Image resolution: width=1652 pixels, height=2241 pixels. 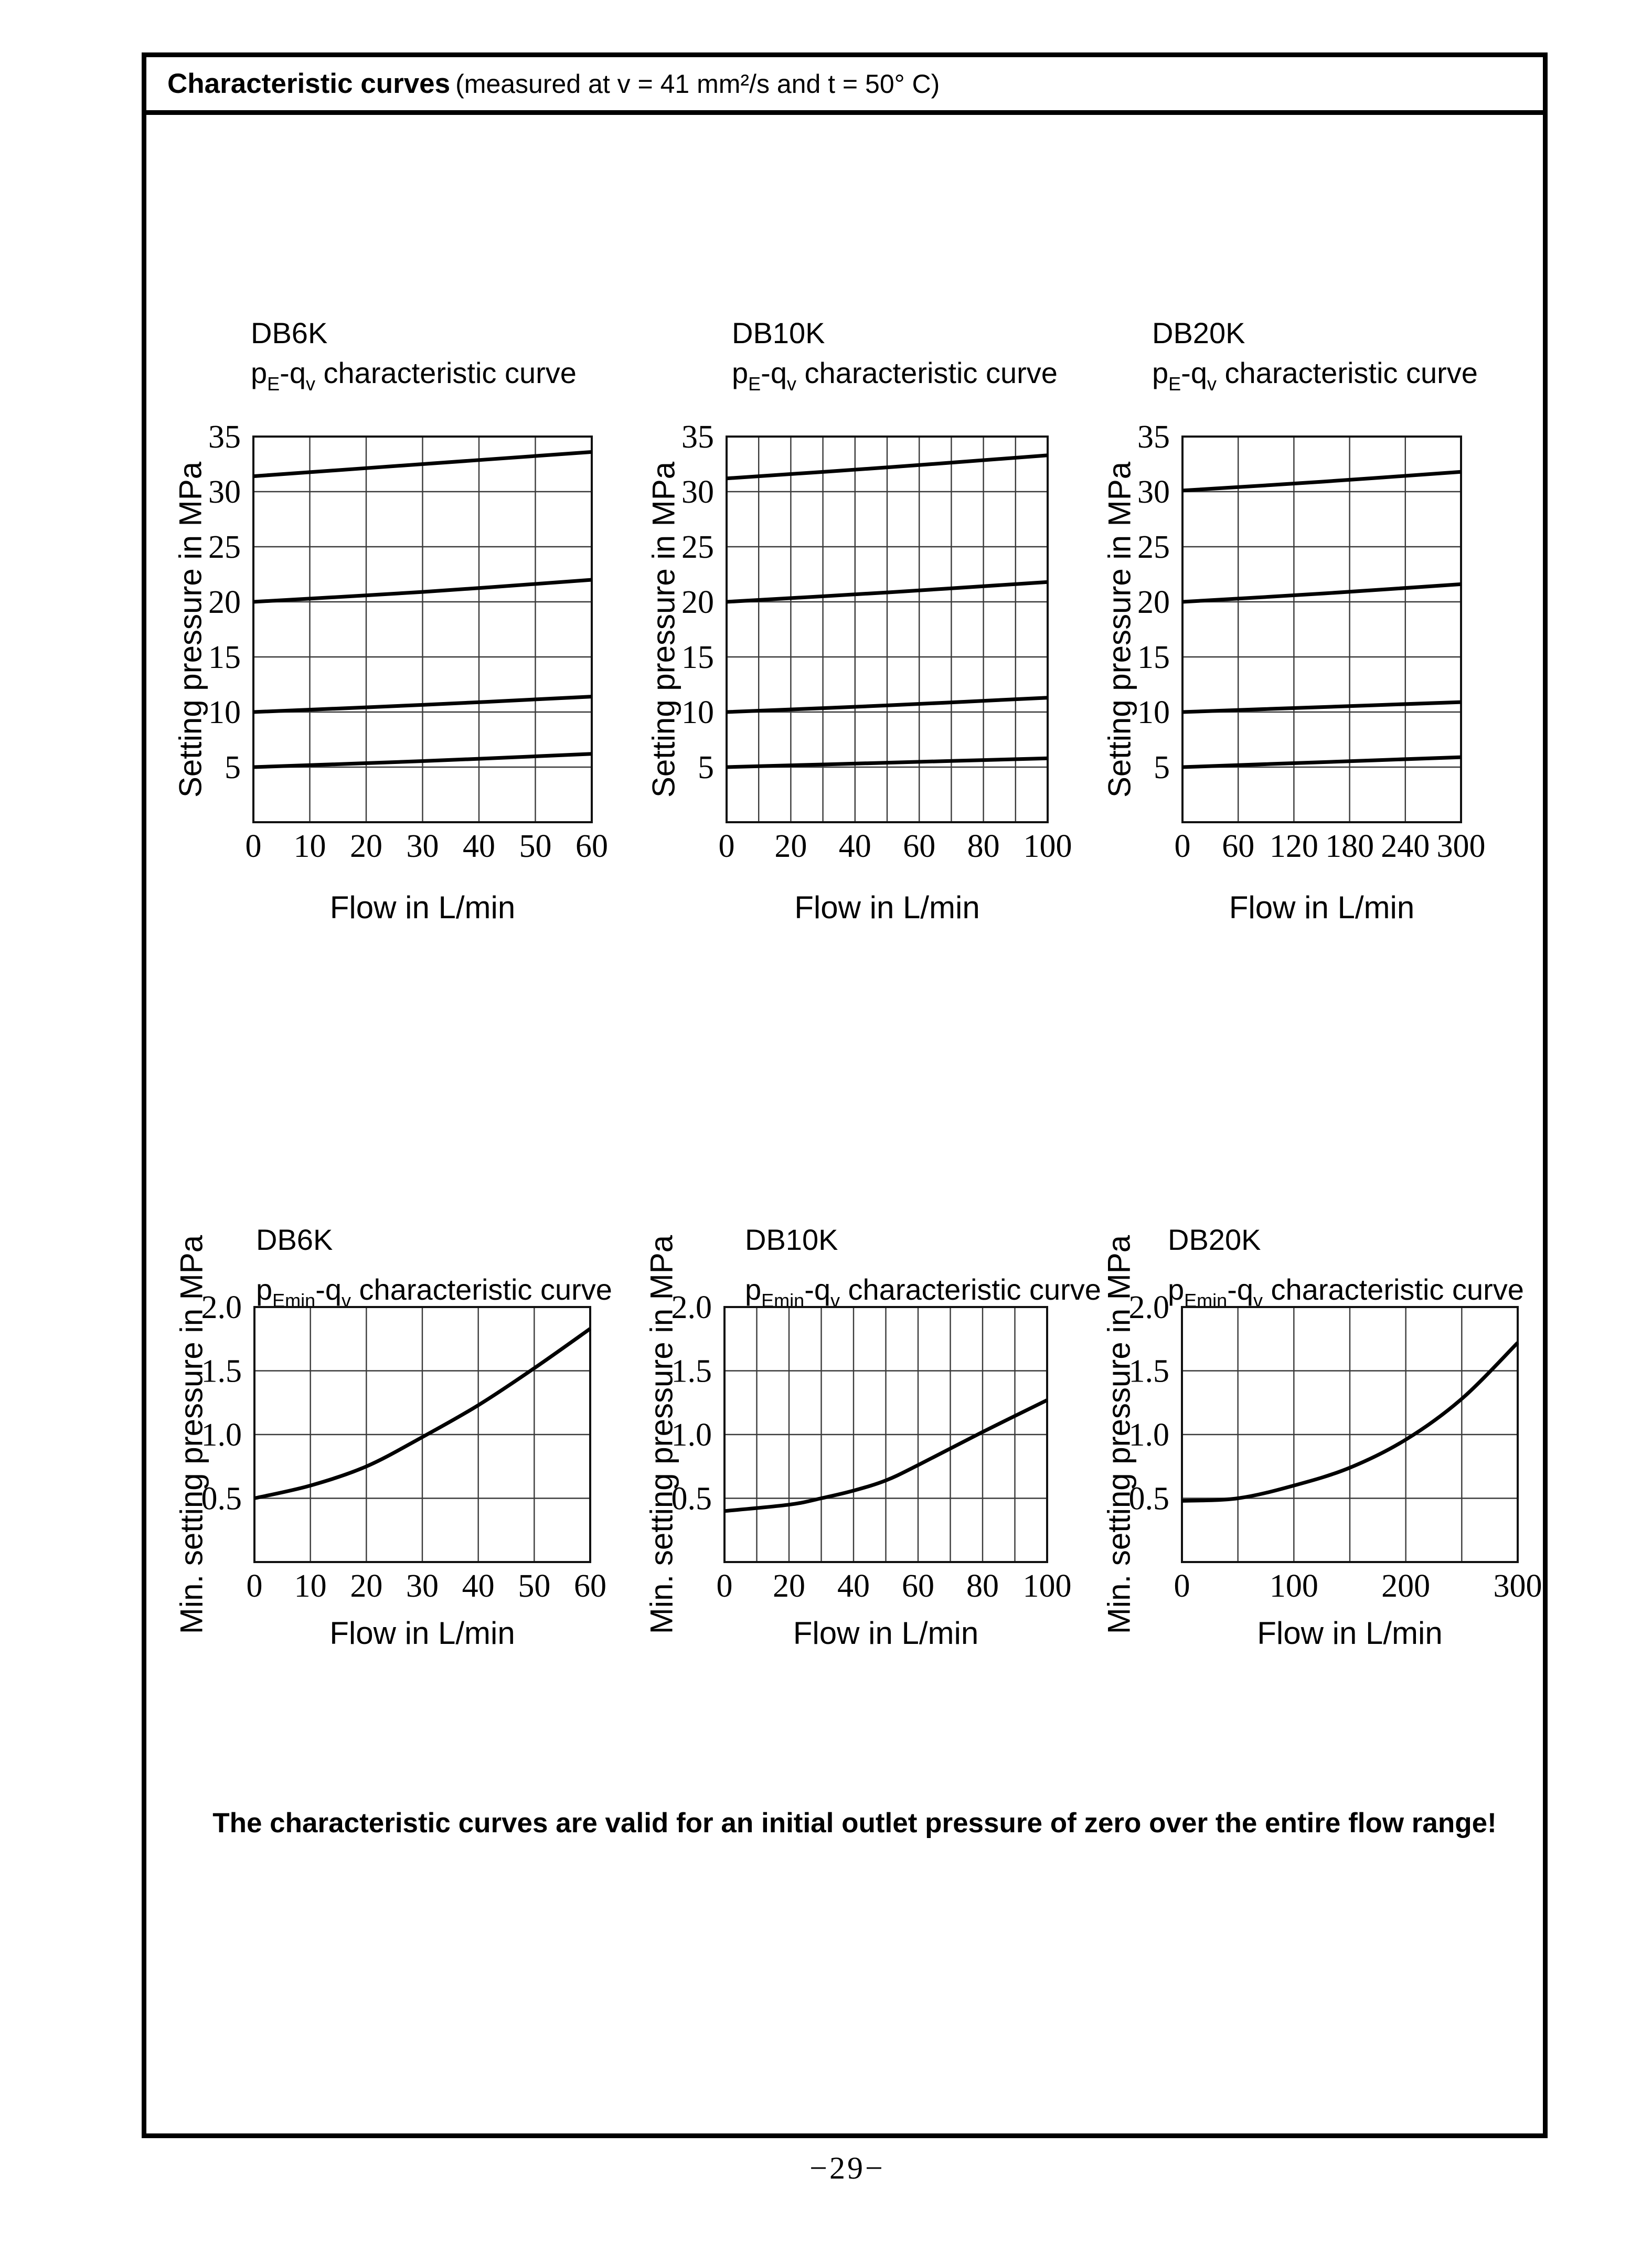 I want to click on y-tick-label: 20, so click(x=1153, y=602).